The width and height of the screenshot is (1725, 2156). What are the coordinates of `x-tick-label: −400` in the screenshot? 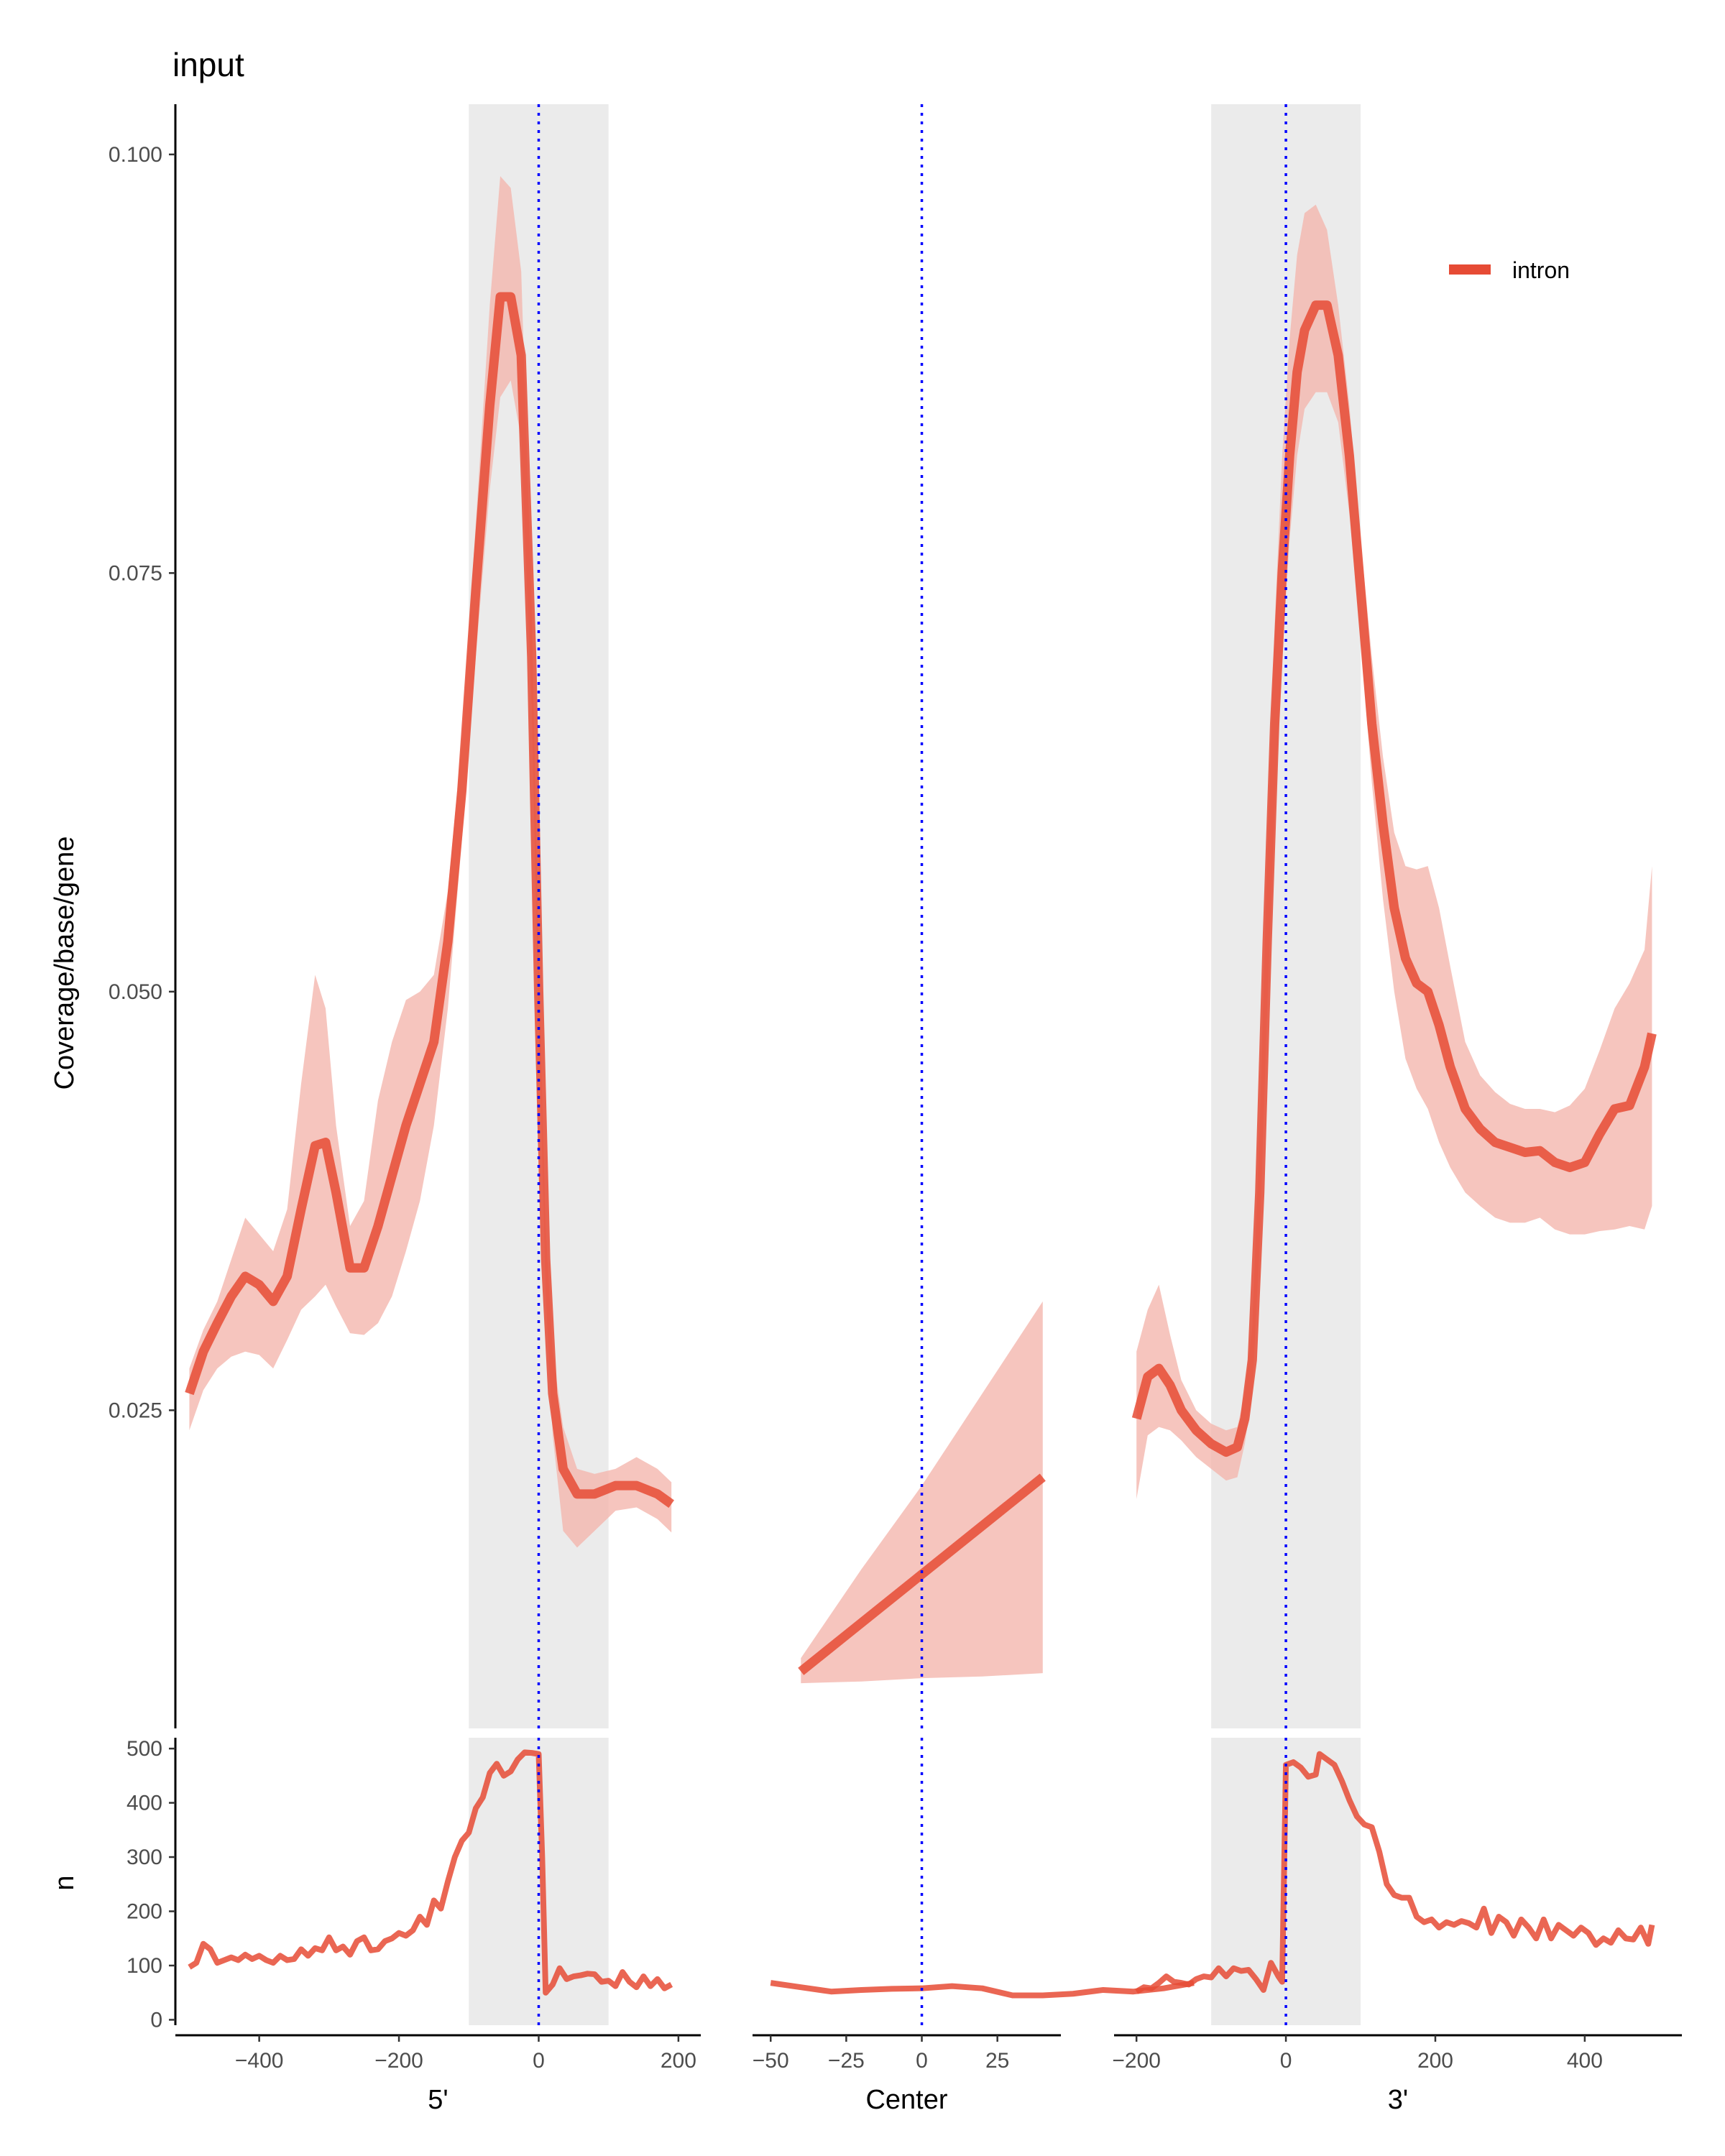 It's located at (259, 2061).